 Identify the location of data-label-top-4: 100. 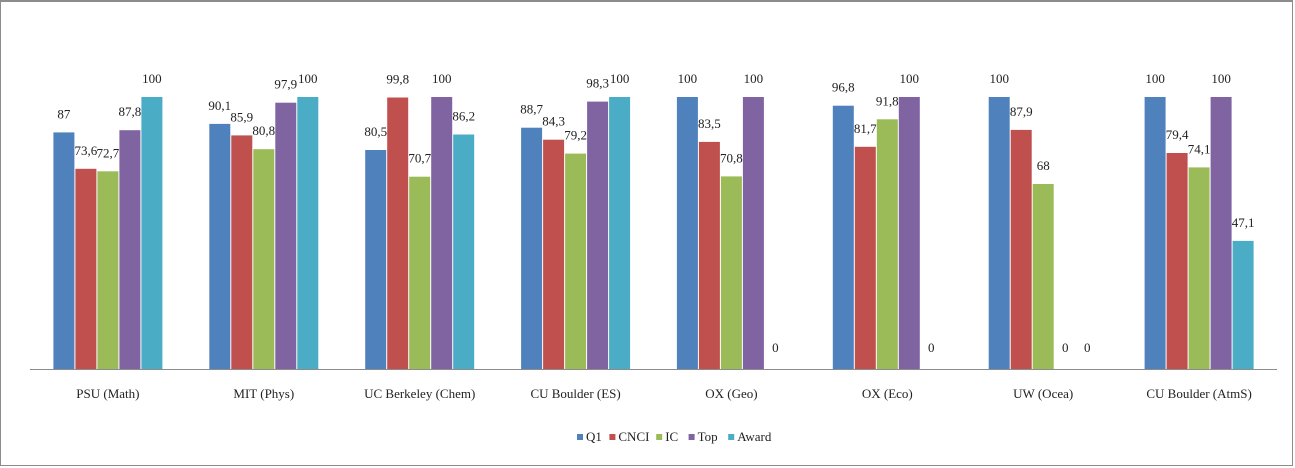
(754, 78).